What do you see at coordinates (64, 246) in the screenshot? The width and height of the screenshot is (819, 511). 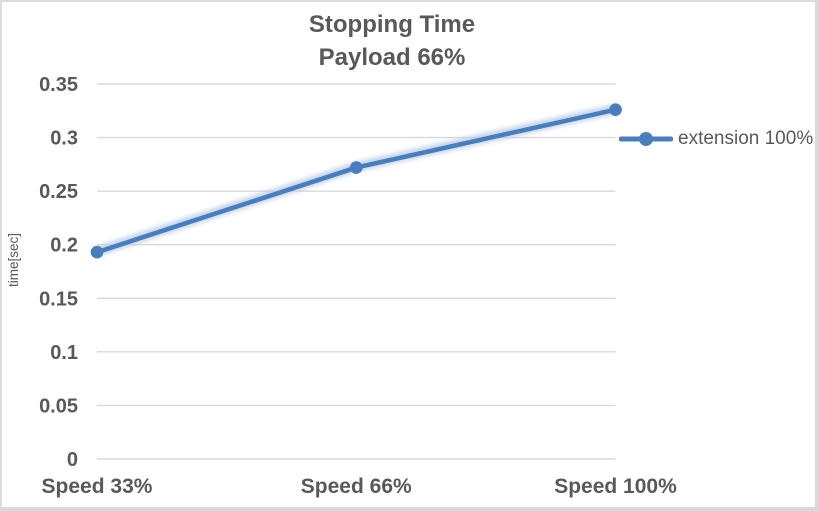 I see `y-tick-label: 0.2` at bounding box center [64, 246].